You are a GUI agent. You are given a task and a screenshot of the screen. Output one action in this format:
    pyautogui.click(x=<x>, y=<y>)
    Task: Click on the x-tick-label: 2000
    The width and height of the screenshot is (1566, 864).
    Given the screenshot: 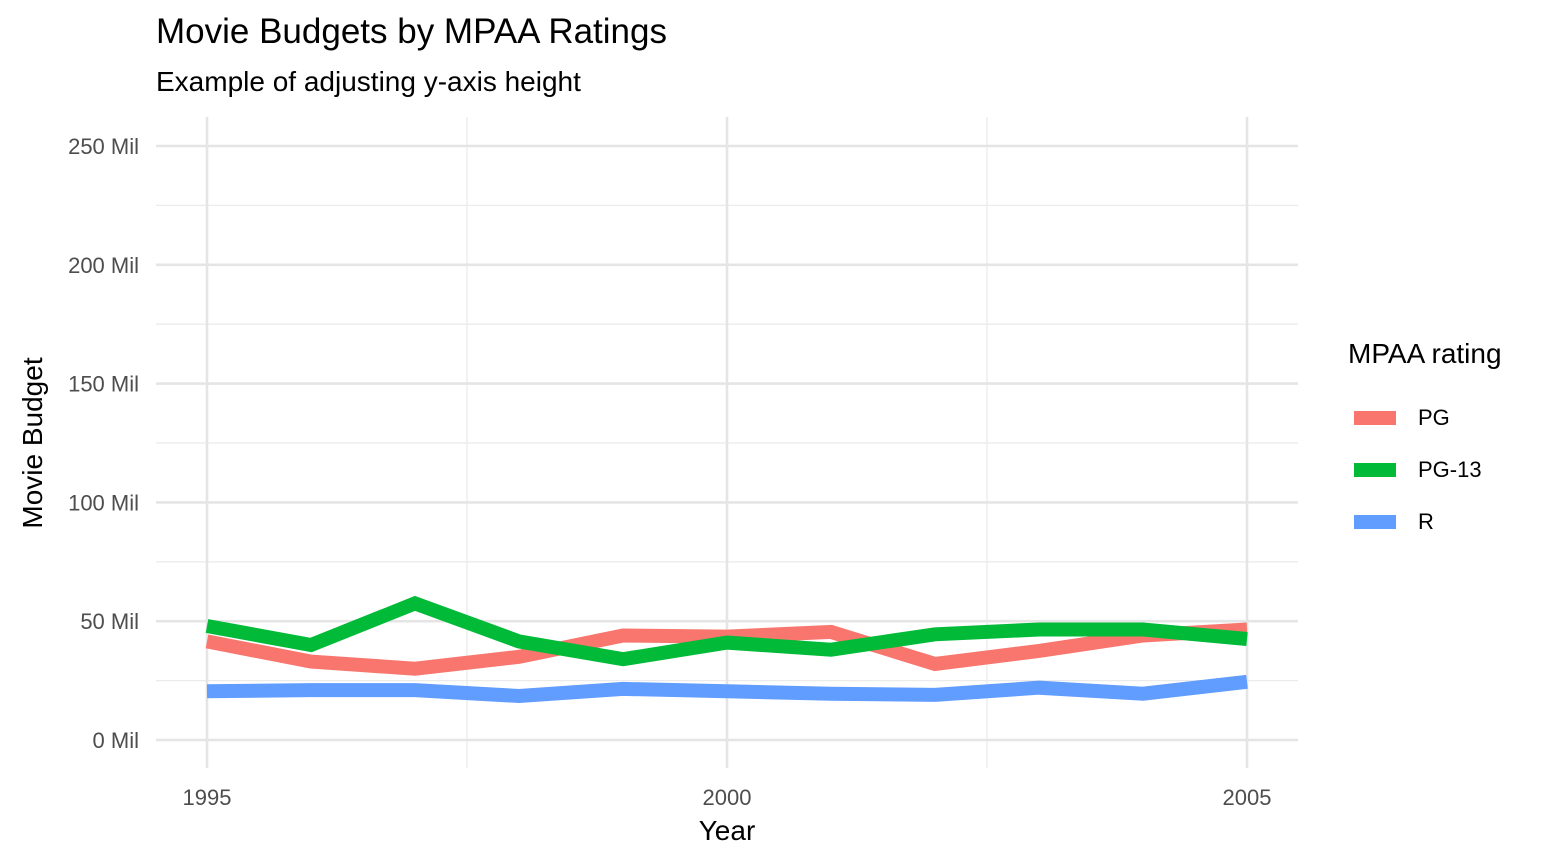 What is the action you would take?
    pyautogui.click(x=727, y=797)
    